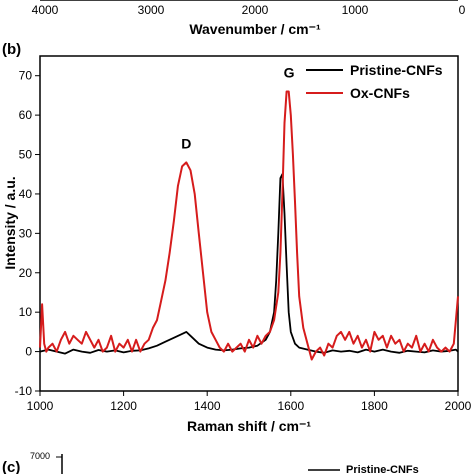 The image size is (474, 474). What do you see at coordinates (396, 70) in the screenshot?
I see `legend-label-pristine: Pristine-CNFs` at bounding box center [396, 70].